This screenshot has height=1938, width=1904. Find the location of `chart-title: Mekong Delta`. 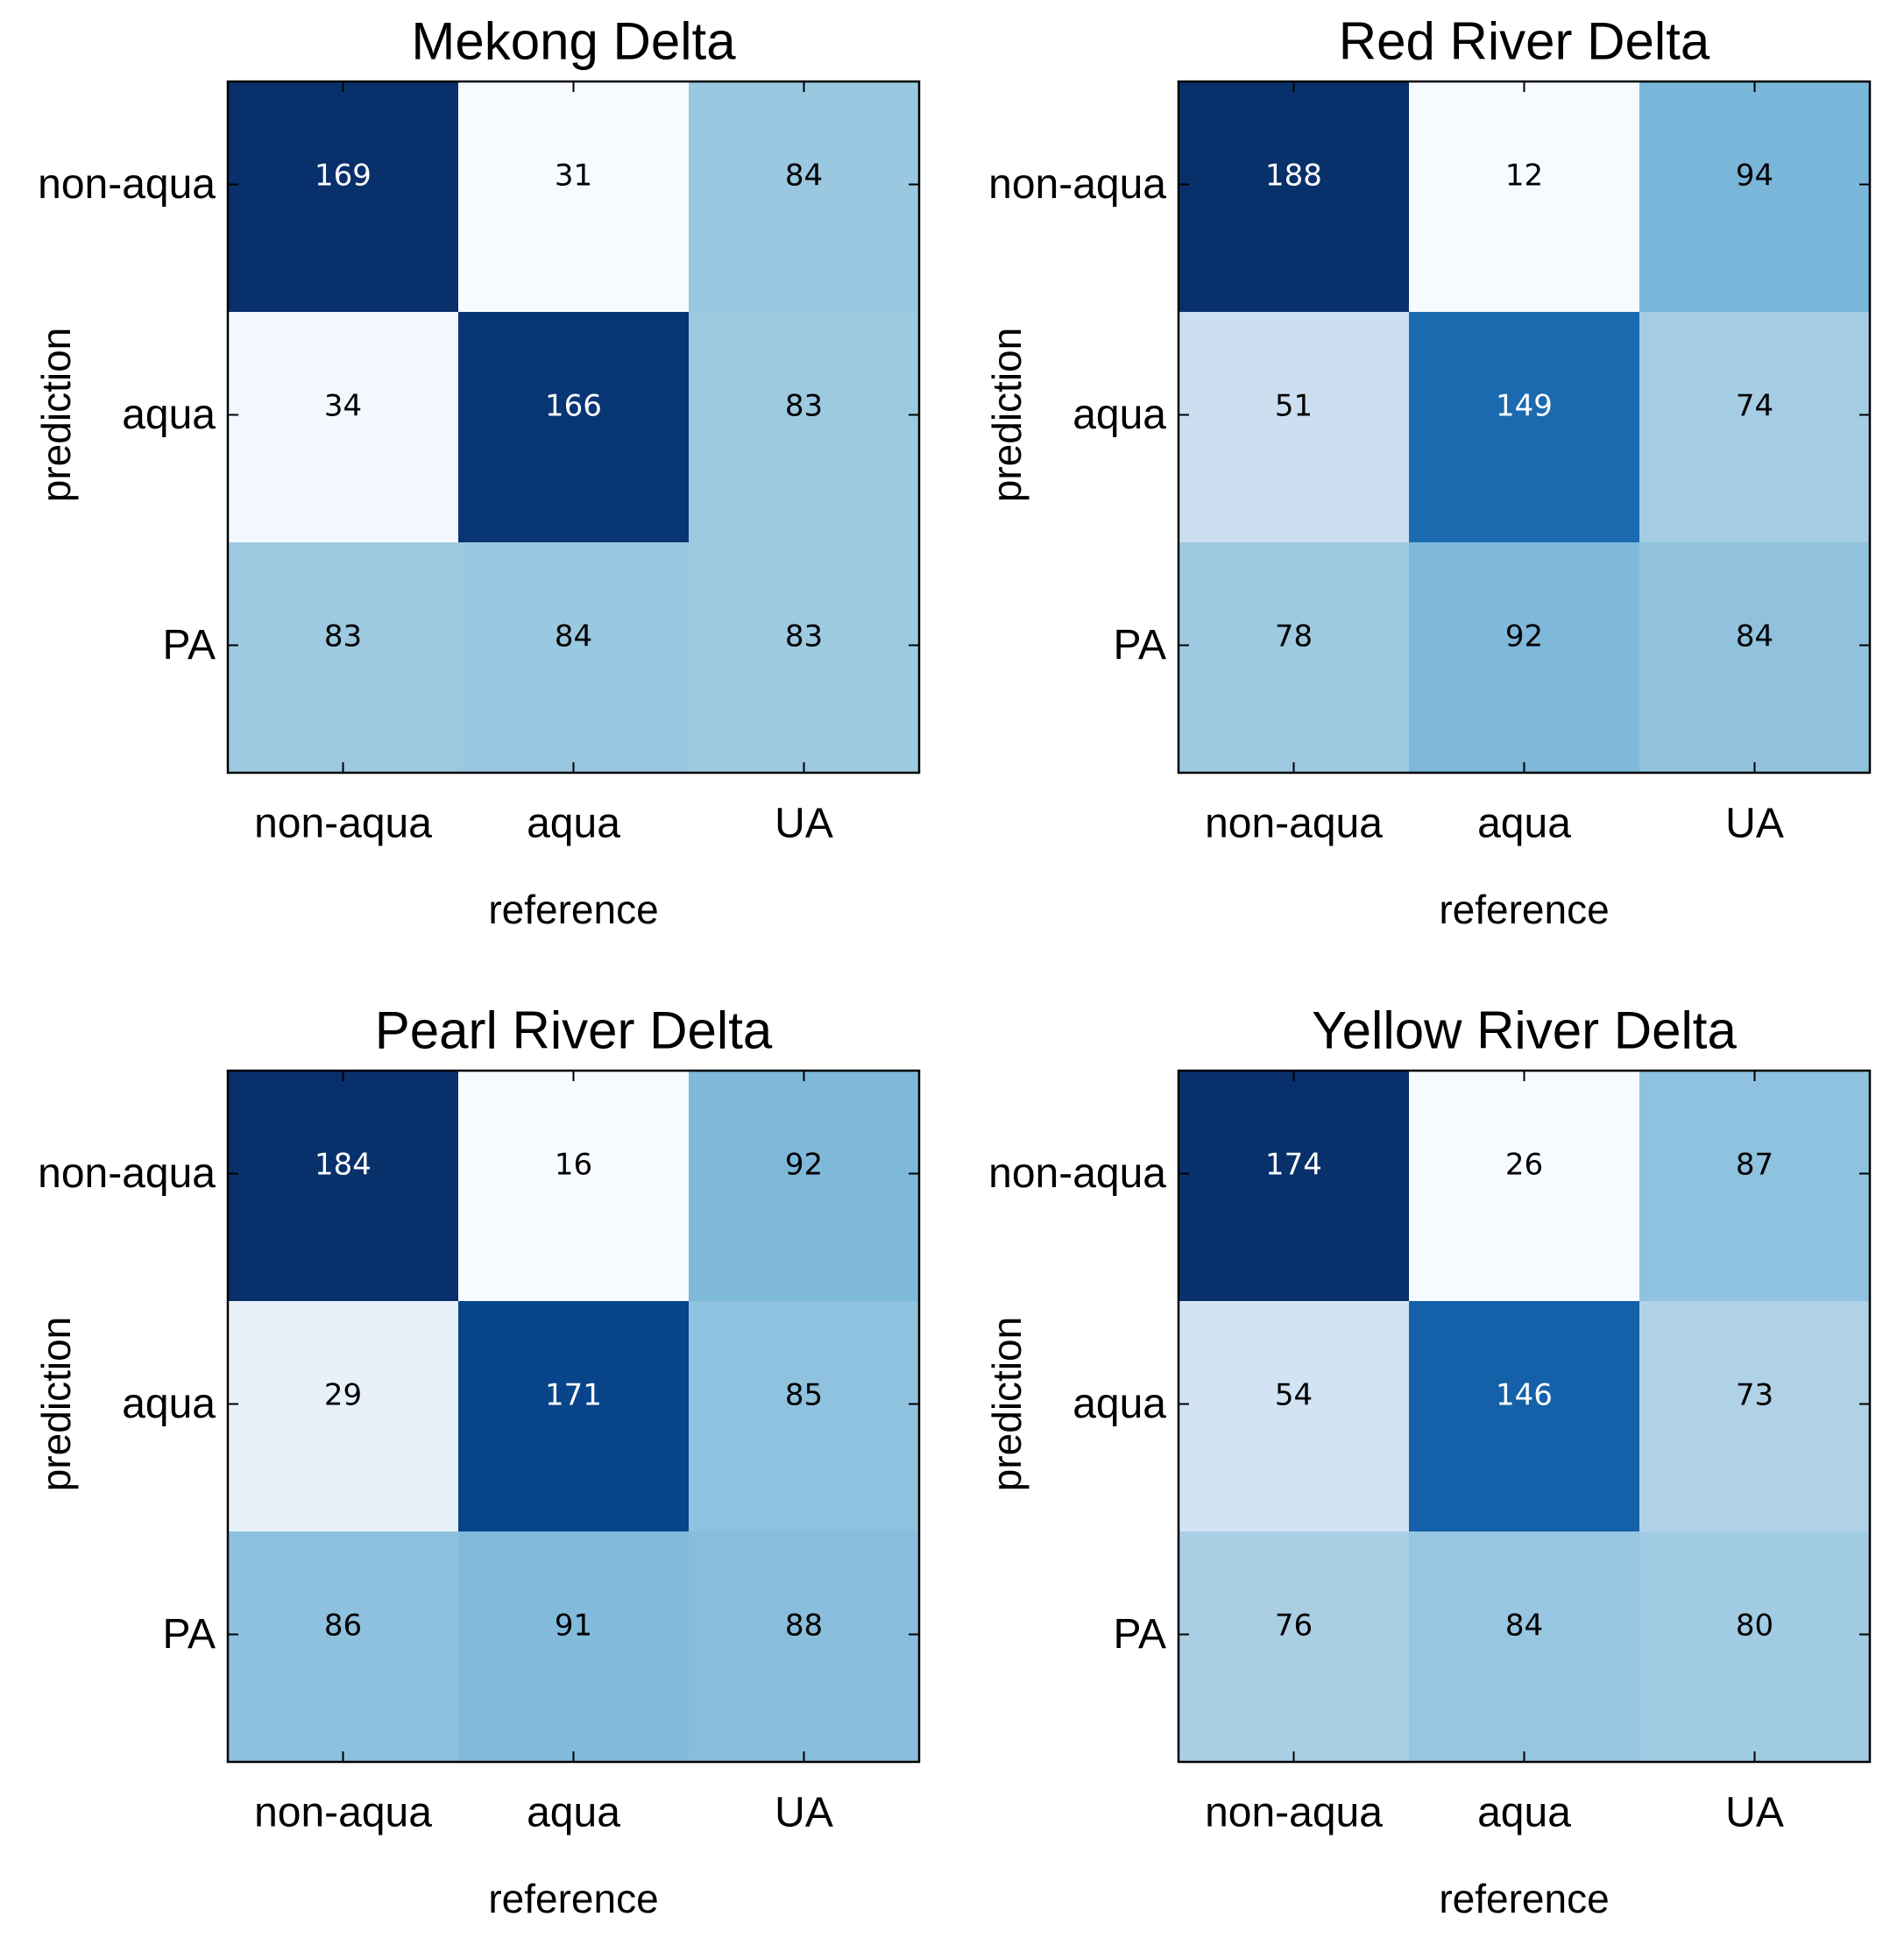

chart-title: Mekong Delta is located at coordinates (573, 41).